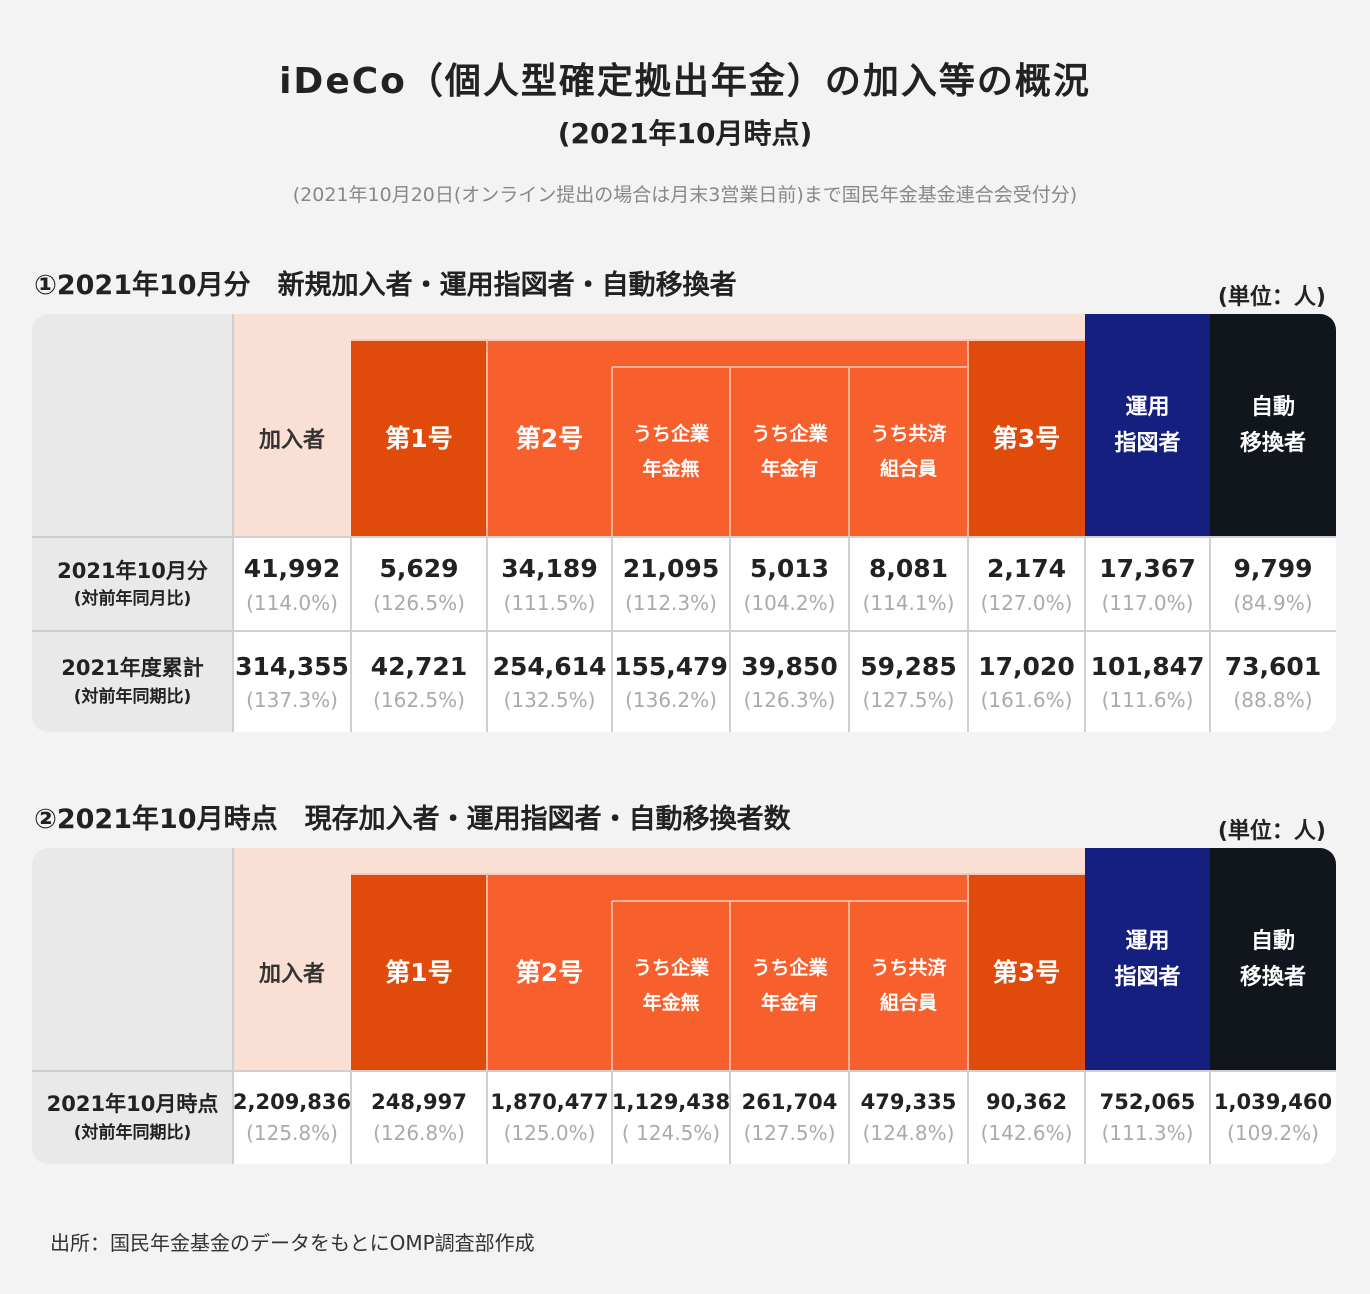  What do you see at coordinates (789, 584) in the screenshot?
I see `table-cell: 5,013 (104.2%)` at bounding box center [789, 584].